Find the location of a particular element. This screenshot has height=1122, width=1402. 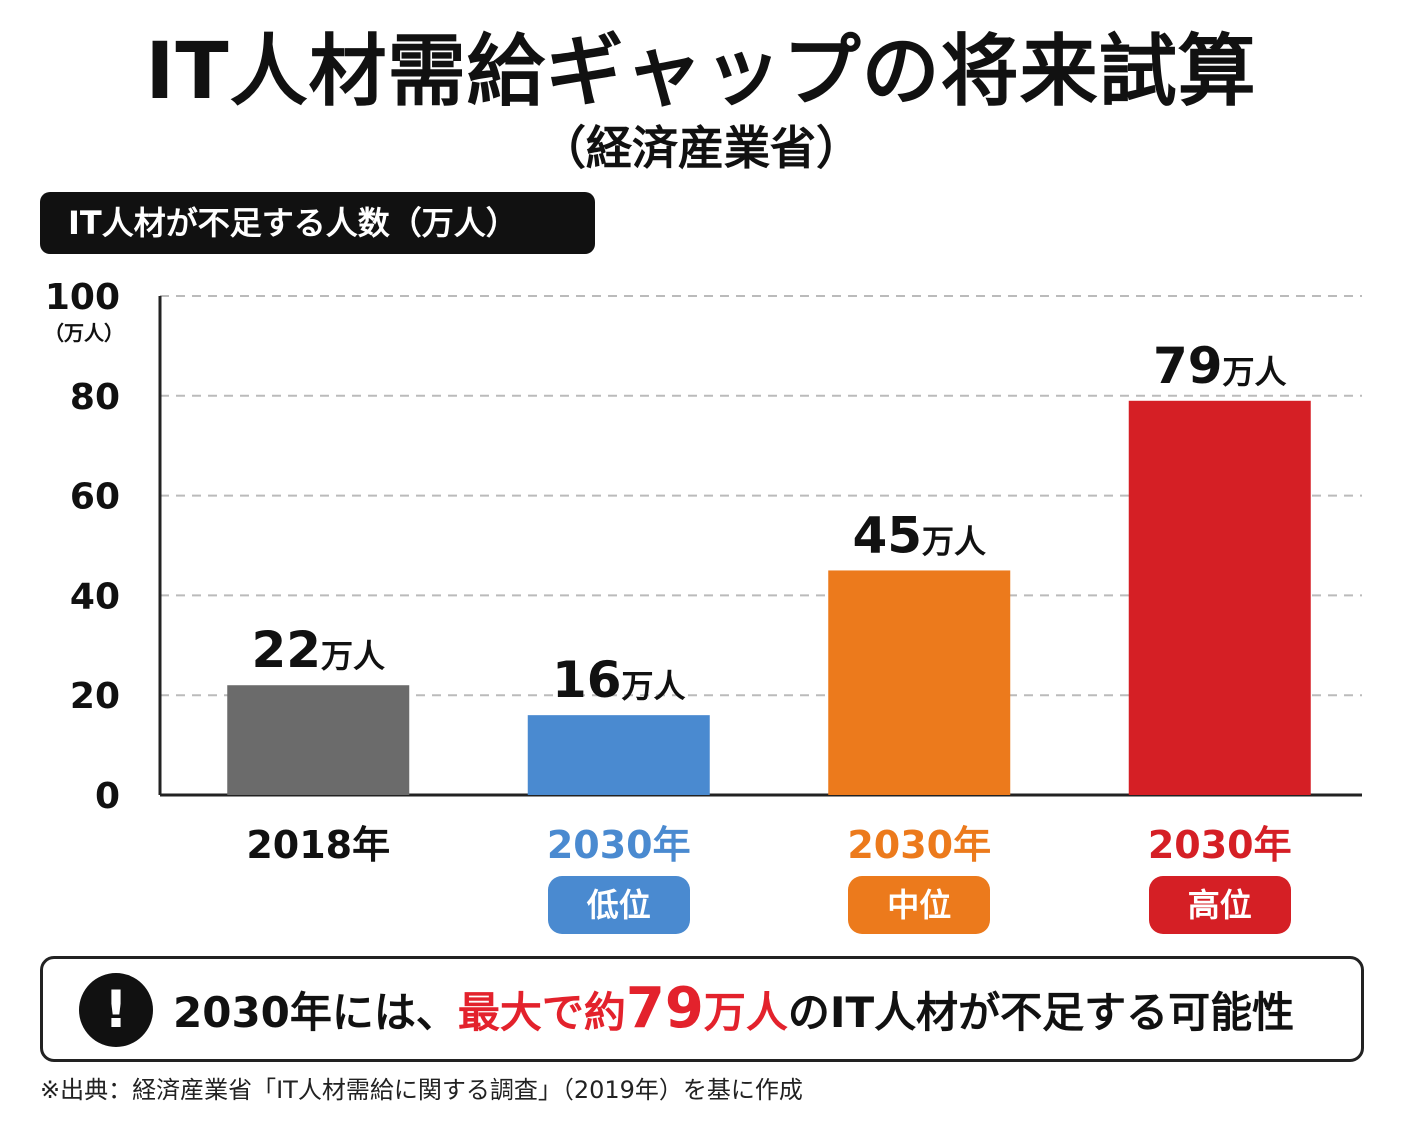

callout-part4: 万人 is located at coordinates (745, 1012).